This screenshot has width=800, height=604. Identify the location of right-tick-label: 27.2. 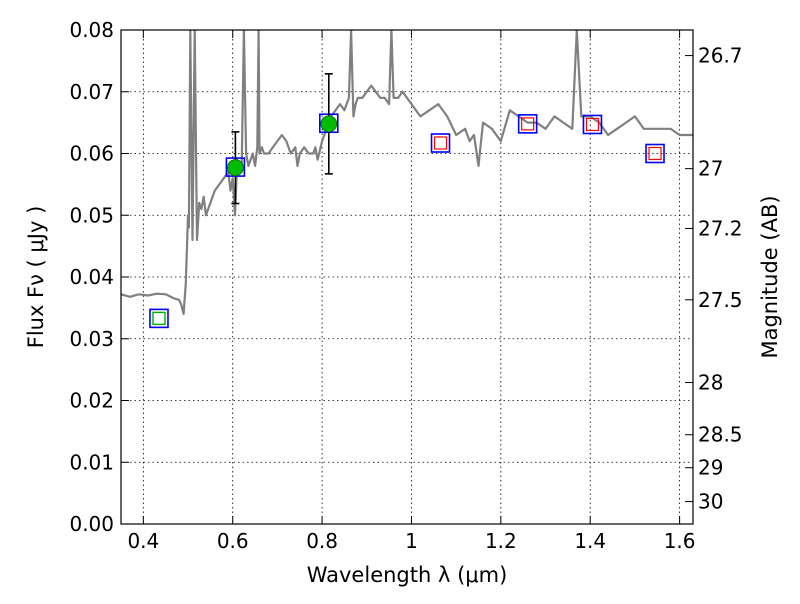
(720, 228).